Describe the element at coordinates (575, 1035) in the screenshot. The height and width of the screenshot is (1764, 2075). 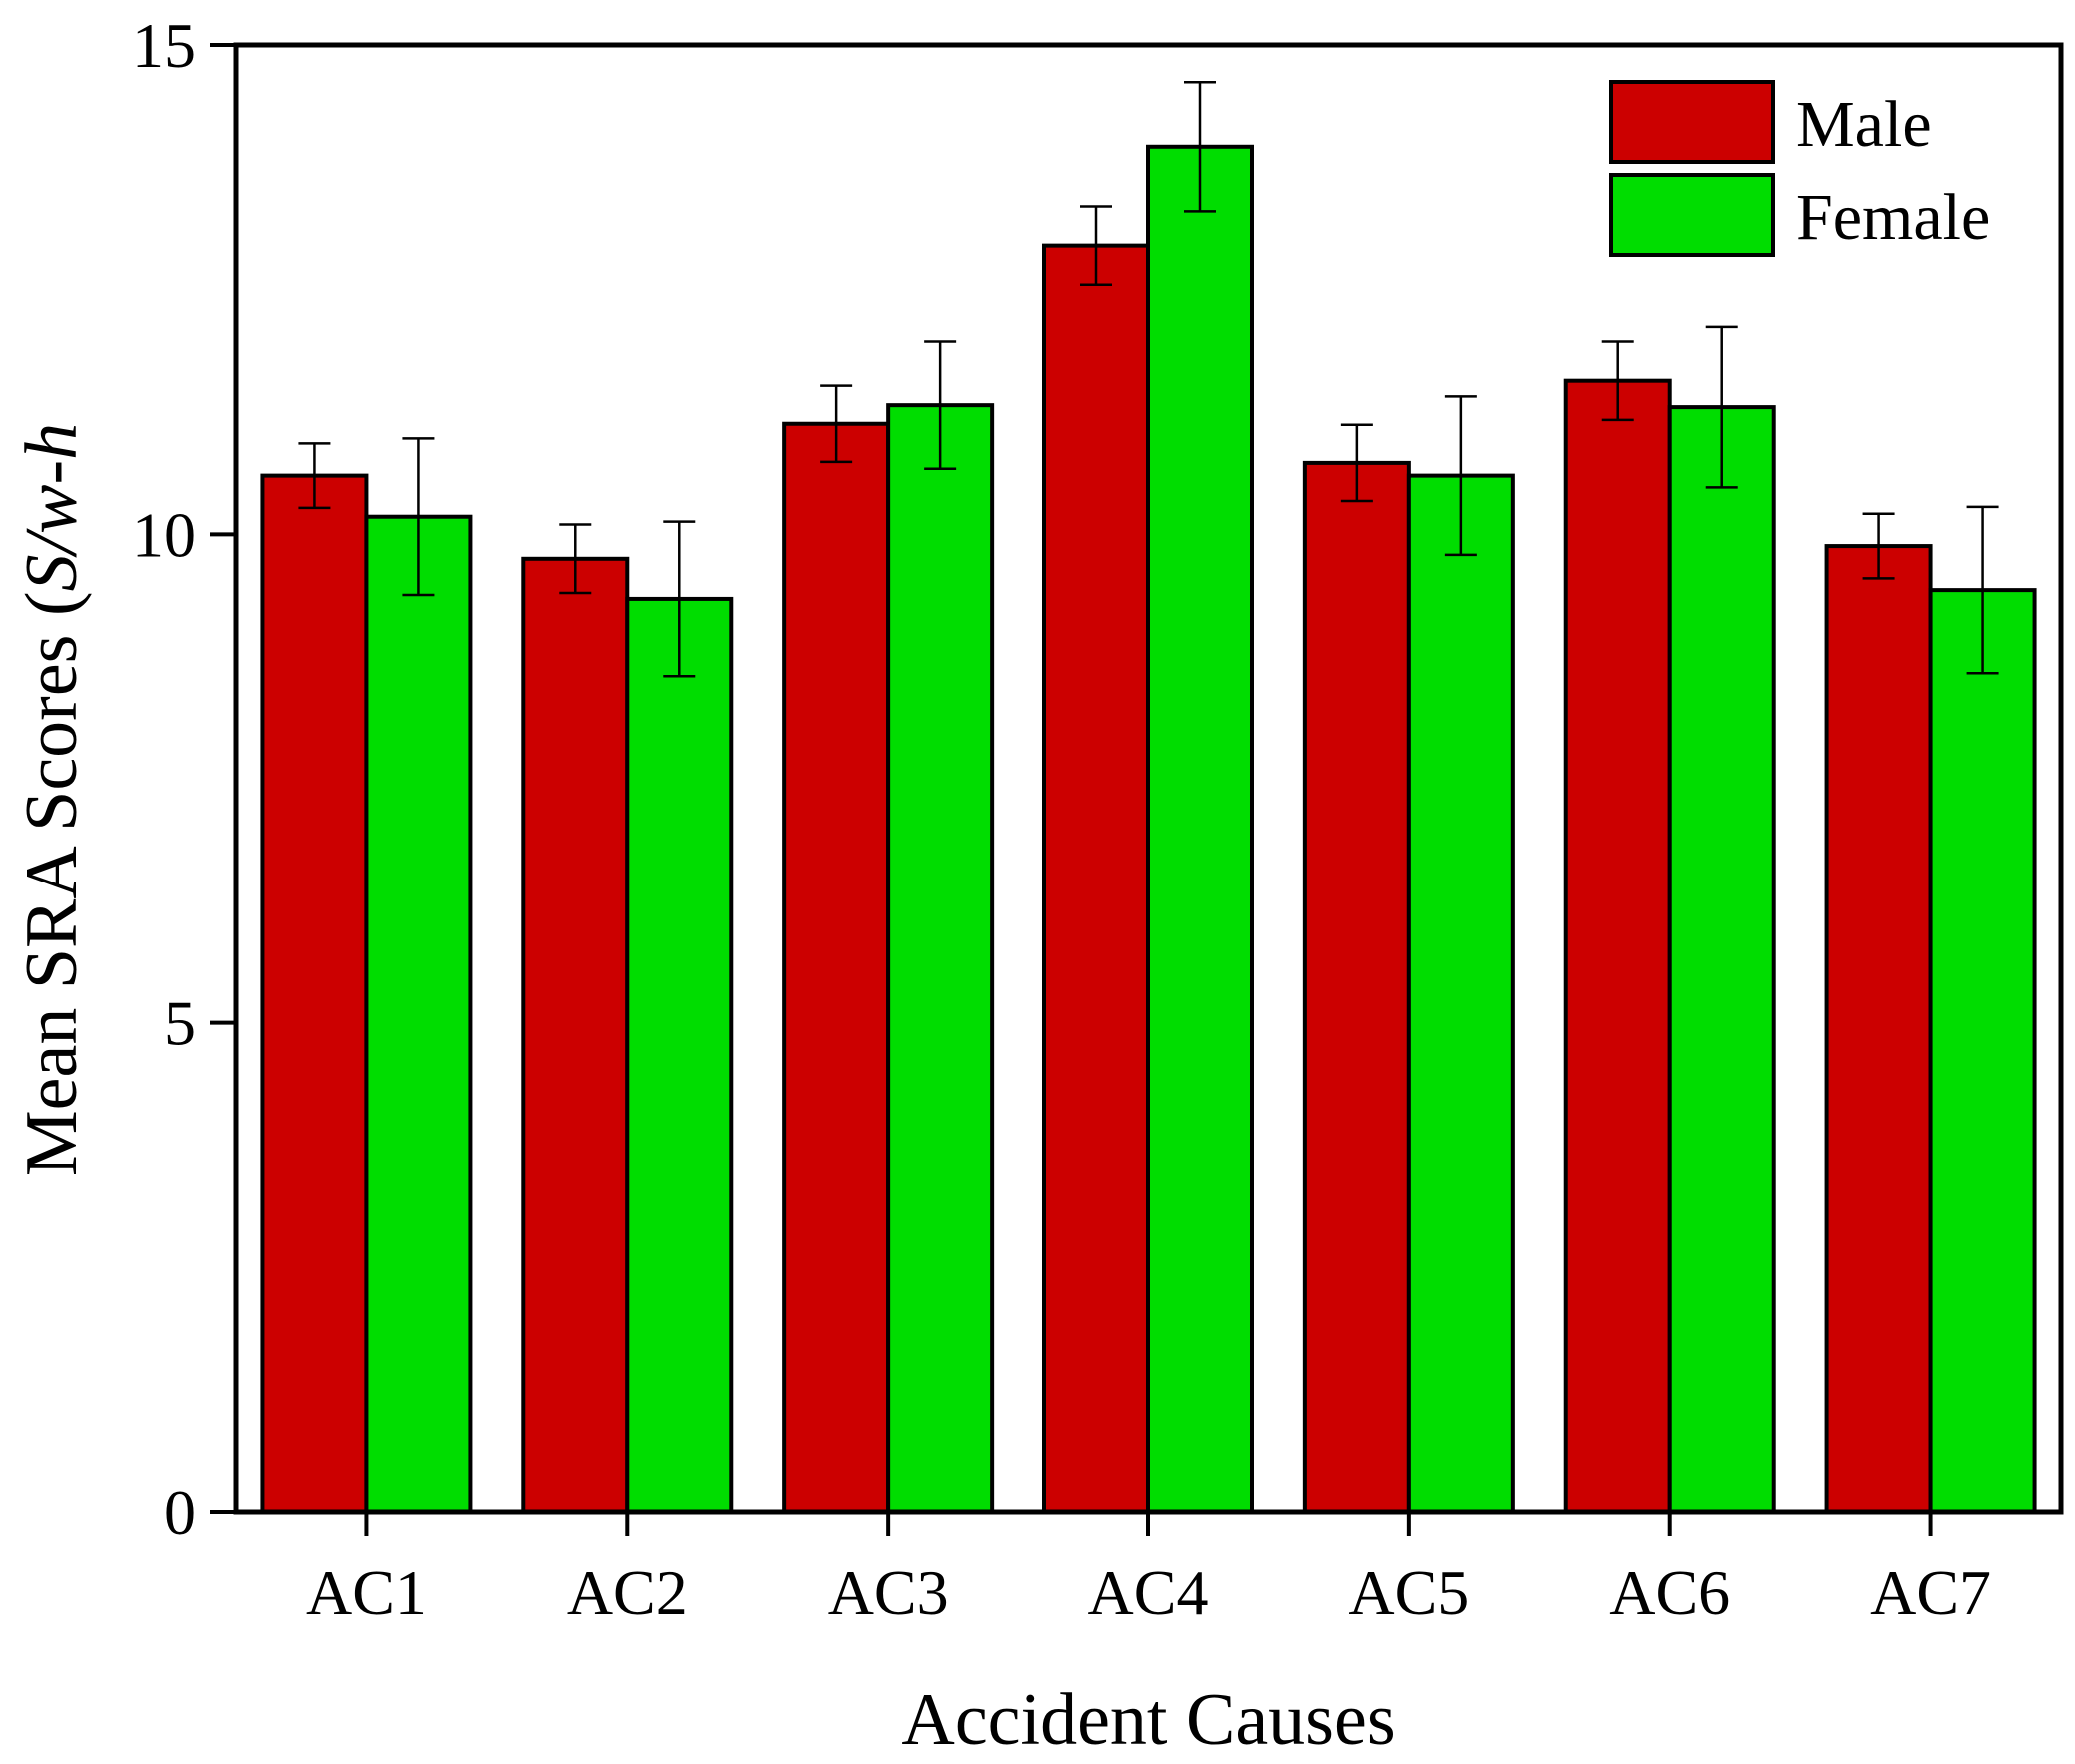
I see `bar-male-ac2` at that location.